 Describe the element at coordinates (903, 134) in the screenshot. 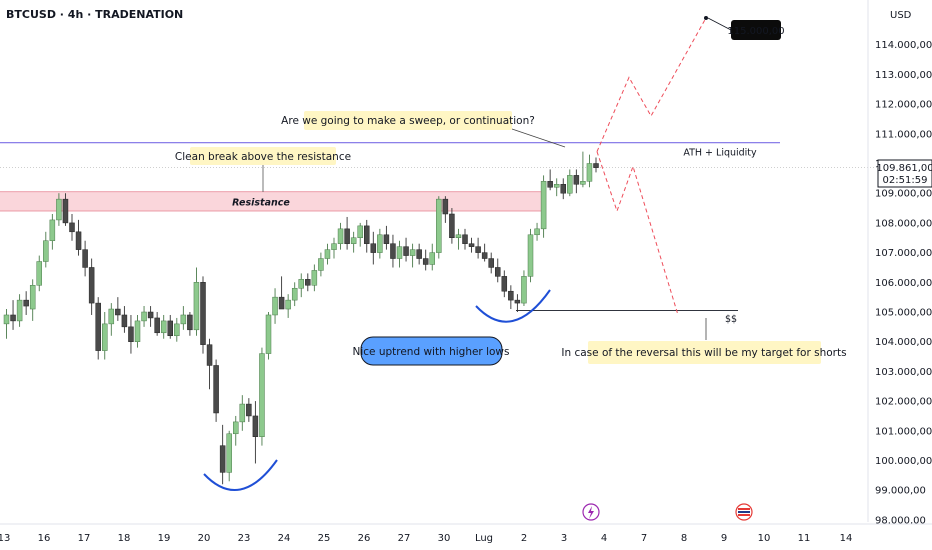

I see `price-tick-label: 111.000,00` at that location.